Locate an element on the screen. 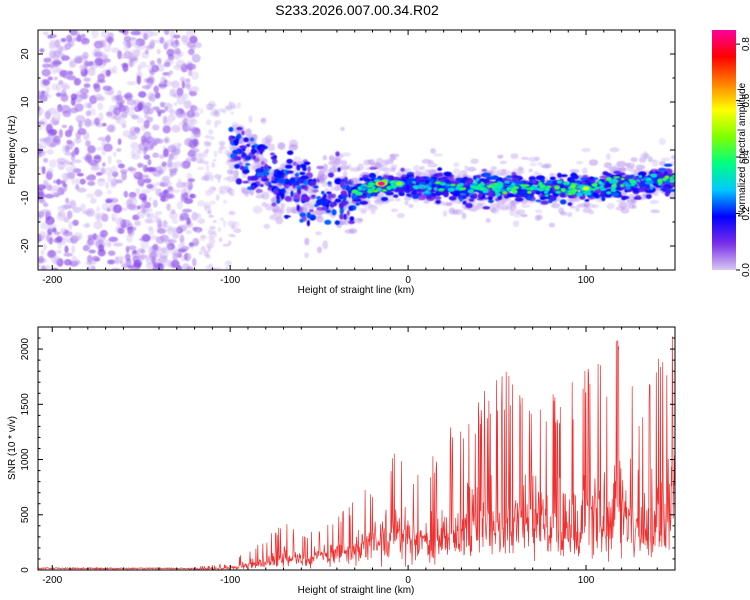 Image resolution: width=750 pixels, height=600 pixels. colorbar-tick-label: 0.8 is located at coordinates (745, 44).